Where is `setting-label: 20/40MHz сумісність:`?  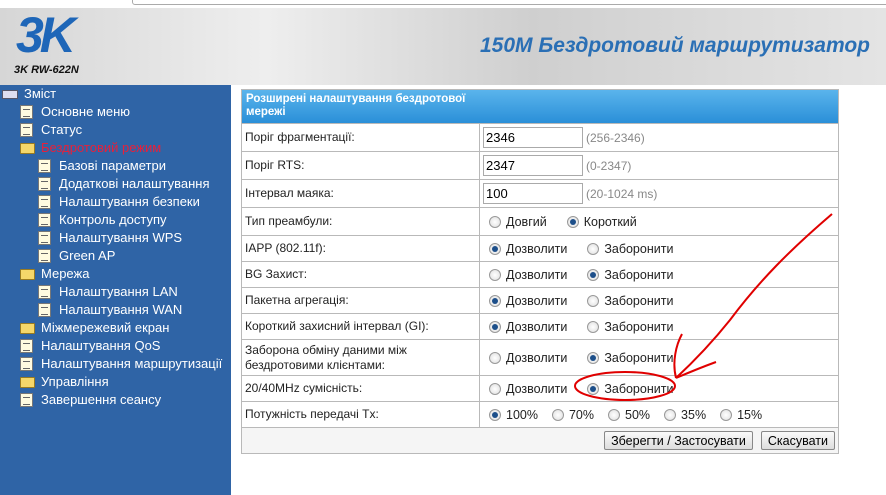 setting-label: 20/40MHz сумісність: is located at coordinates (361, 388).